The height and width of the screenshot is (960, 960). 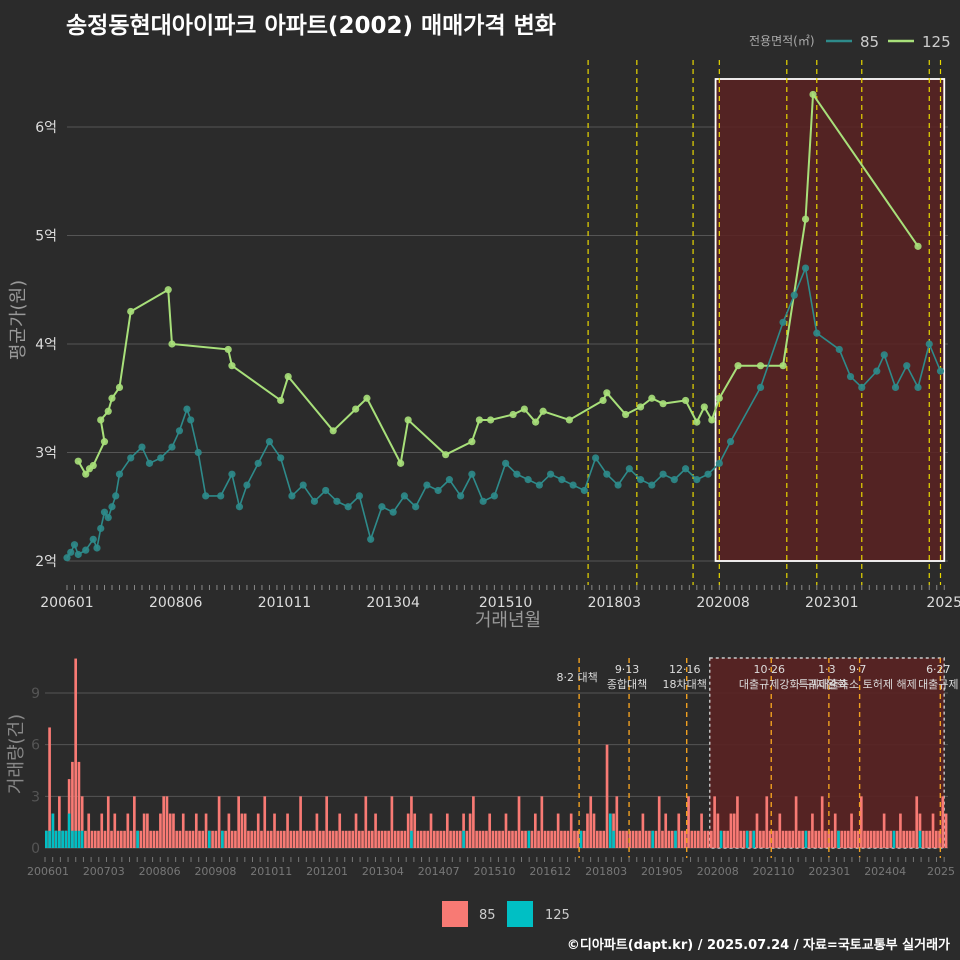 What do you see at coordinates (938, 669) in the screenshot?
I see `policy-annotation: 6·27` at bounding box center [938, 669].